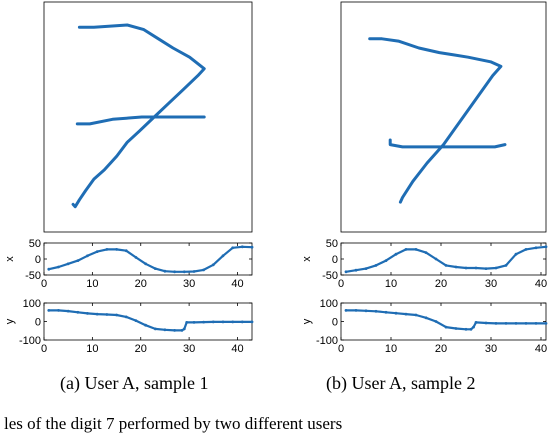 The height and width of the screenshot is (434, 548). Describe the element at coordinates (307, 321) in the screenshot. I see `b-y-ylabel: y` at that location.